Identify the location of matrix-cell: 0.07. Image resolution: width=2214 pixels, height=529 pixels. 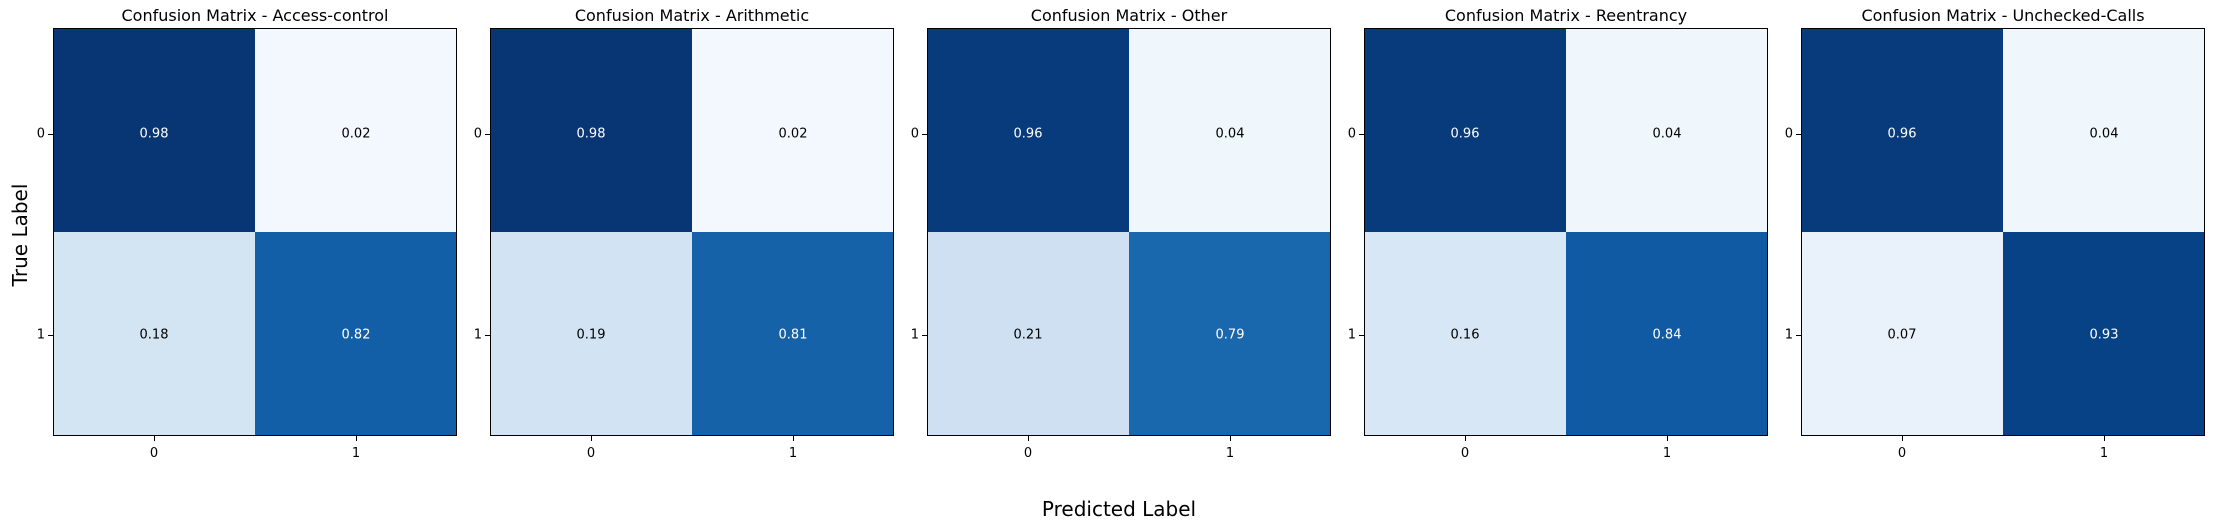
(1902, 334).